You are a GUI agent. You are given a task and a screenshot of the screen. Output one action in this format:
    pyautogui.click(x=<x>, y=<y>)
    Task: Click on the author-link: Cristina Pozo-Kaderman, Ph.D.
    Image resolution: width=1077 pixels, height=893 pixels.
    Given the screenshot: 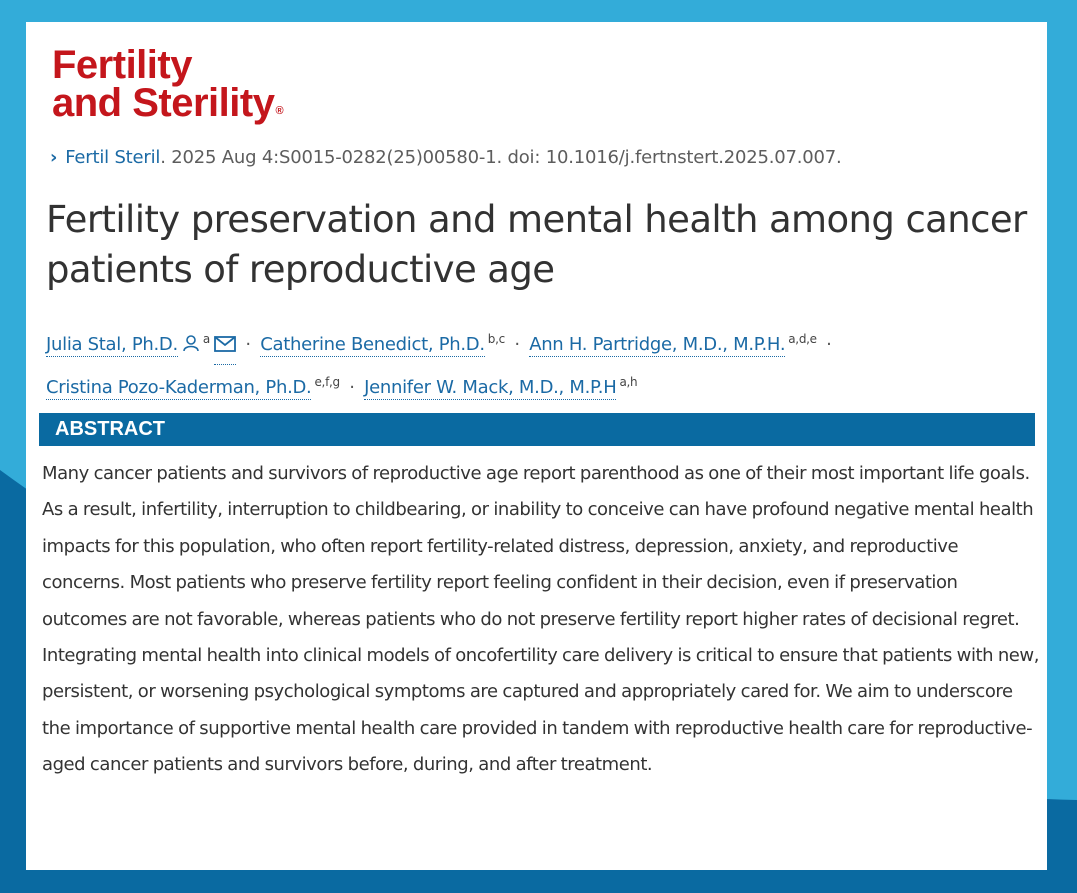 What is the action you would take?
    pyautogui.click(x=179, y=388)
    